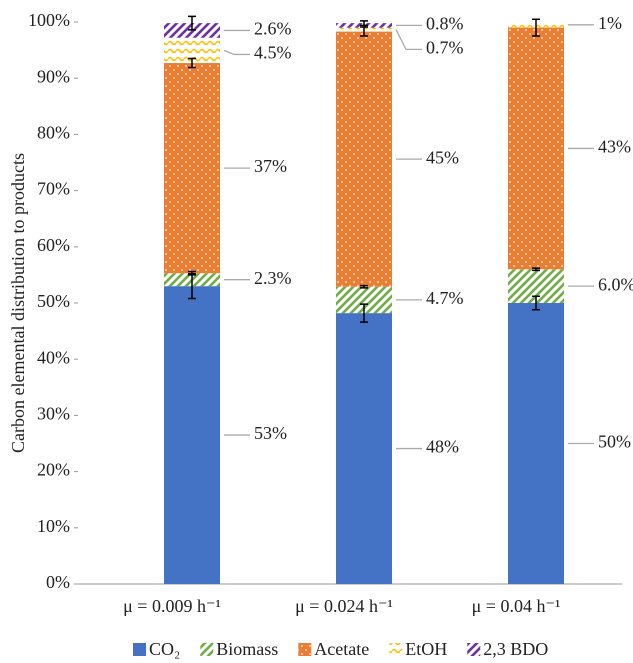  Describe the element at coordinates (247, 649) in the screenshot. I see `legend-label: Biomass` at that location.